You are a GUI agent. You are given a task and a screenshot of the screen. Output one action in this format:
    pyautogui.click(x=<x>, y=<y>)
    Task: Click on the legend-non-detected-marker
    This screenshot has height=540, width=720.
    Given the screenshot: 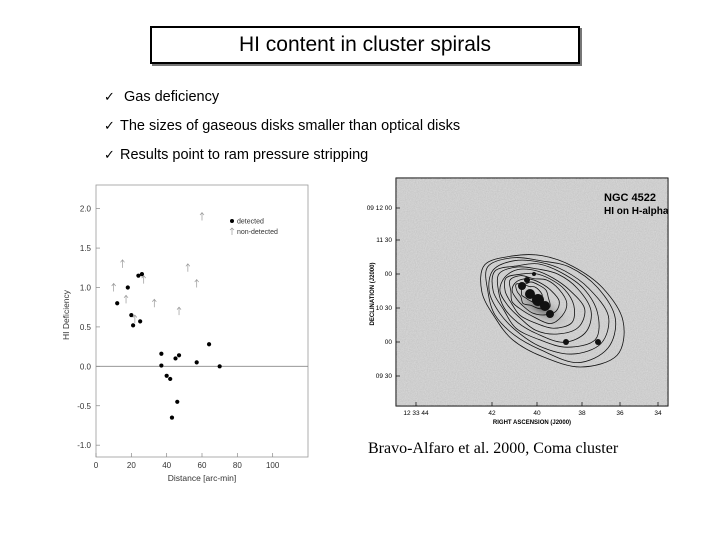 What is the action you would take?
    pyautogui.click(x=232, y=231)
    